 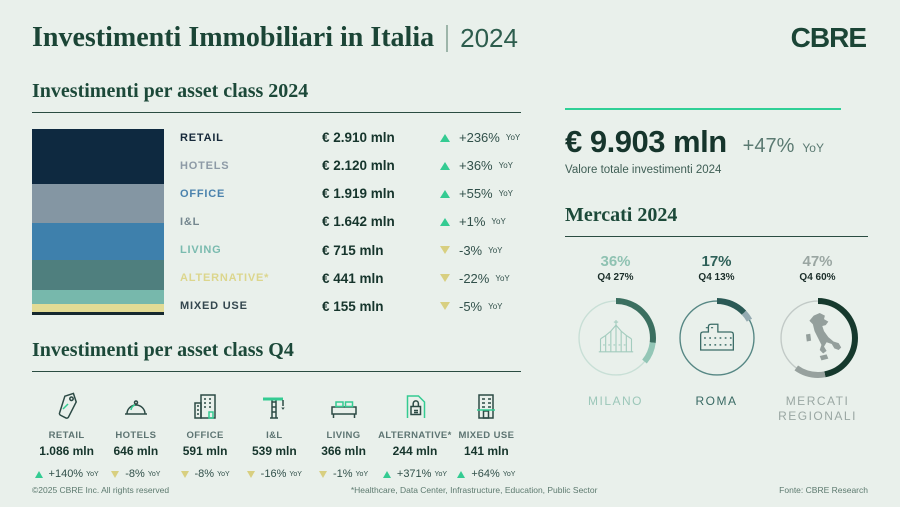 What do you see at coordinates (202, 137) in the screenshot?
I see `asset-label: RETAIL` at bounding box center [202, 137].